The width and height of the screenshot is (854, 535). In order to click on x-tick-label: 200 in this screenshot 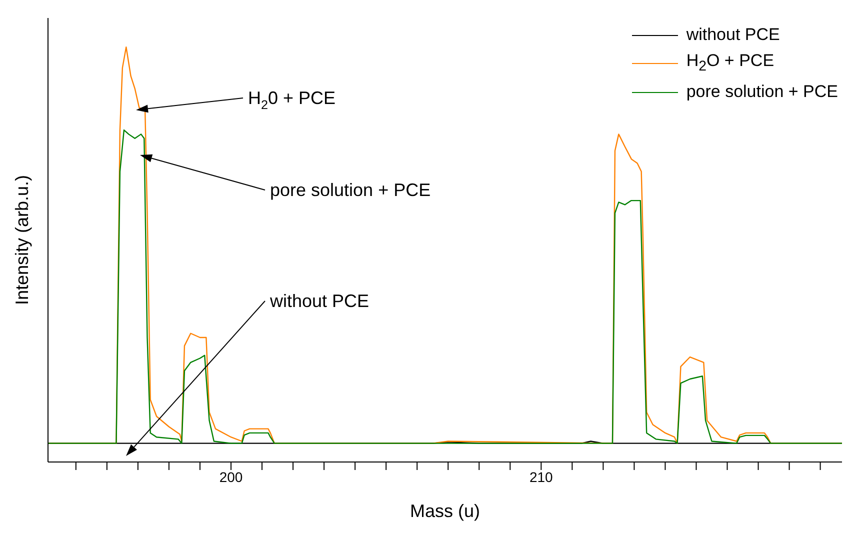, I will do `click(231, 476)`.